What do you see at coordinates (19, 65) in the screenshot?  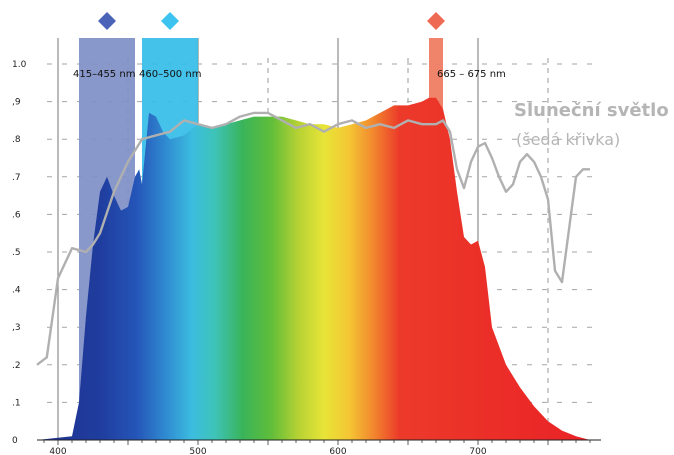 I see `y-tick-label: 1.0` at bounding box center [19, 65].